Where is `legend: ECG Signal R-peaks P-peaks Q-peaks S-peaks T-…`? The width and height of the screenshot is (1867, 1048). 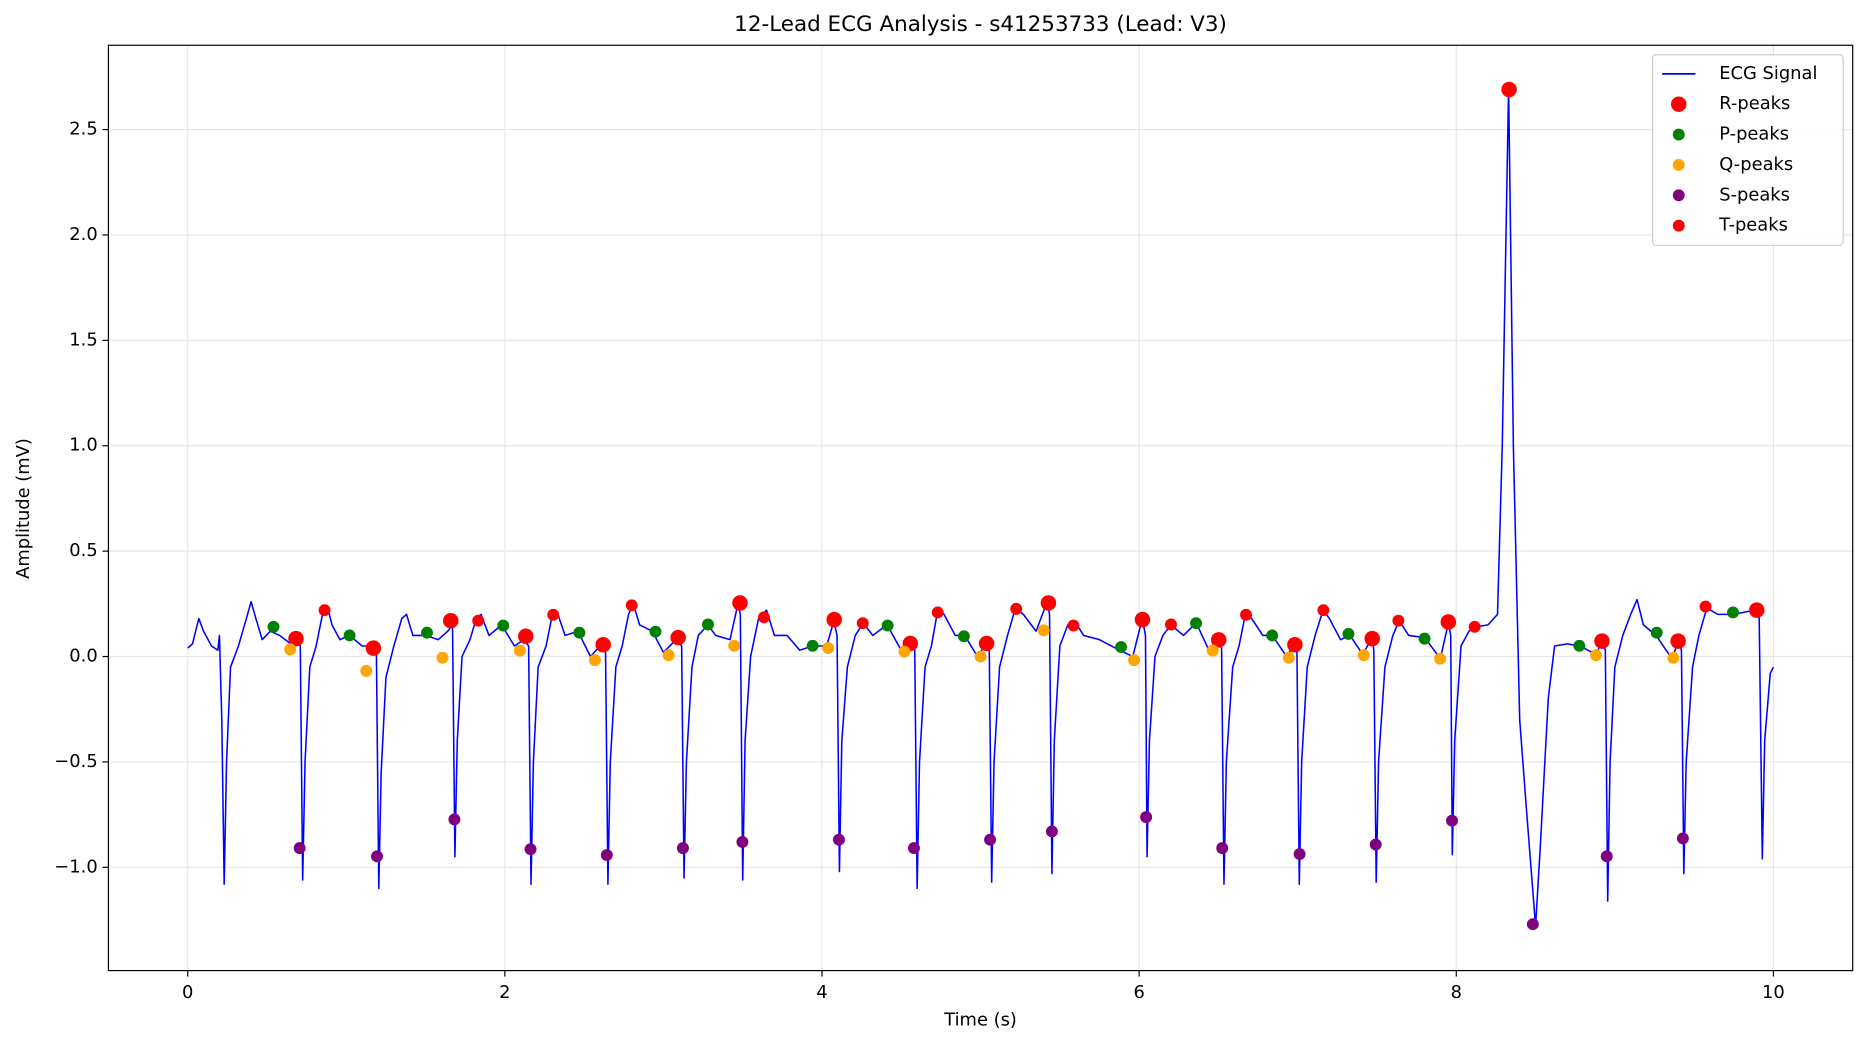
legend: ECG Signal R-peaks P-peaks Q-peaks S-peaks T-… is located at coordinates (1747, 150).